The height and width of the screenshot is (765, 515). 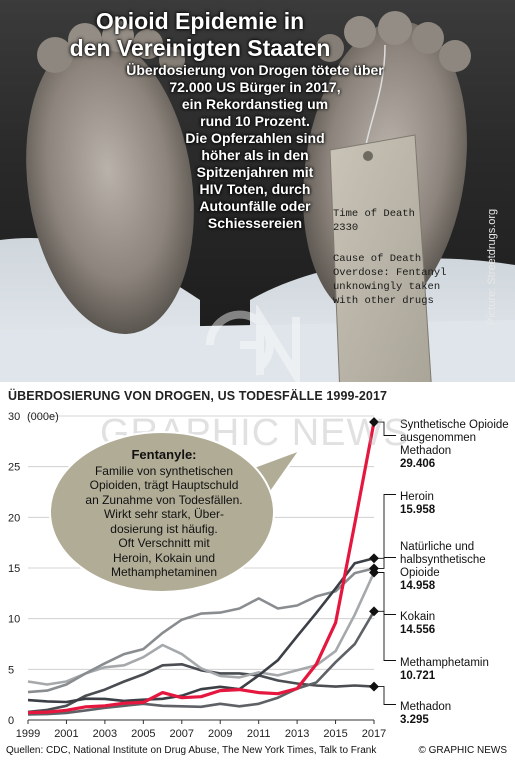 What do you see at coordinates (417, 630) in the screenshot?
I see `legend-entry-value: 14.556` at bounding box center [417, 630].